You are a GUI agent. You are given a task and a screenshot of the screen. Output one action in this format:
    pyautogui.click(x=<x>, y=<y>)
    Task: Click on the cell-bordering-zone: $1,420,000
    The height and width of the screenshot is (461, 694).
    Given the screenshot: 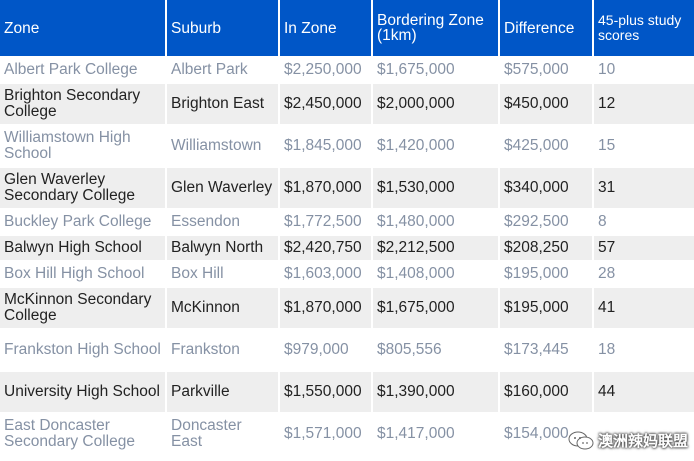 What is the action you would take?
    pyautogui.click(x=435, y=147)
    